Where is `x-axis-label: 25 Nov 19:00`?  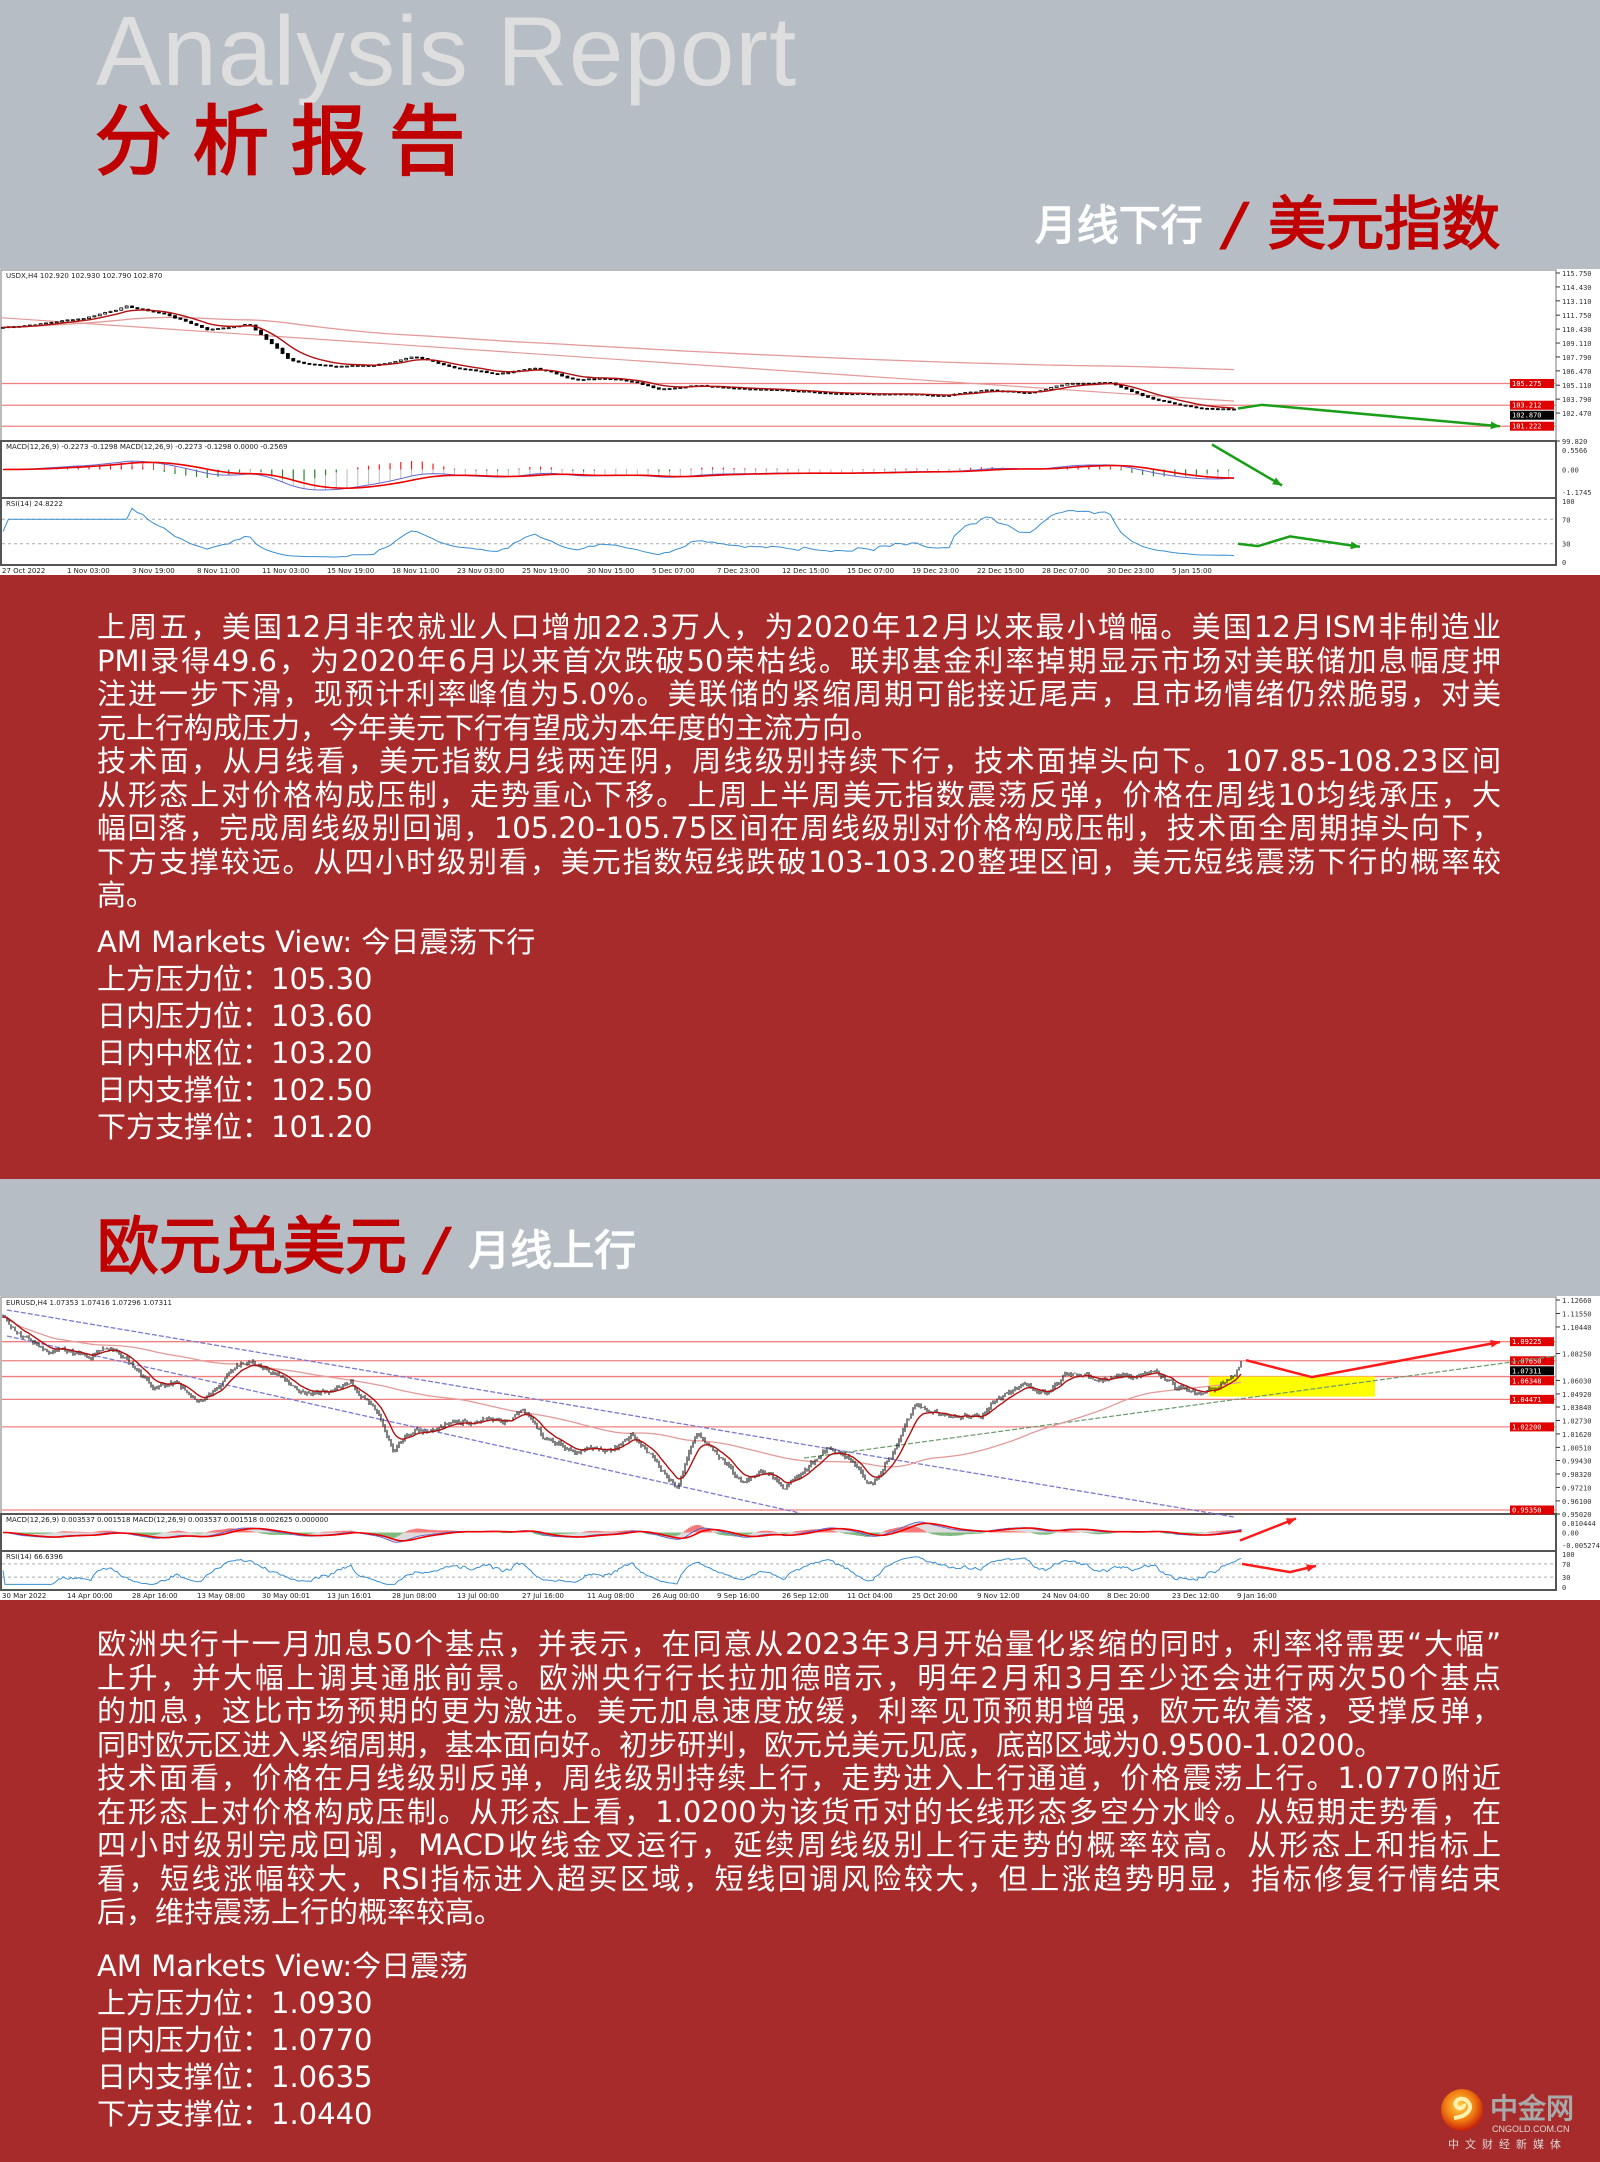
x-axis-label: 25 Nov 19:00 is located at coordinates (545, 571).